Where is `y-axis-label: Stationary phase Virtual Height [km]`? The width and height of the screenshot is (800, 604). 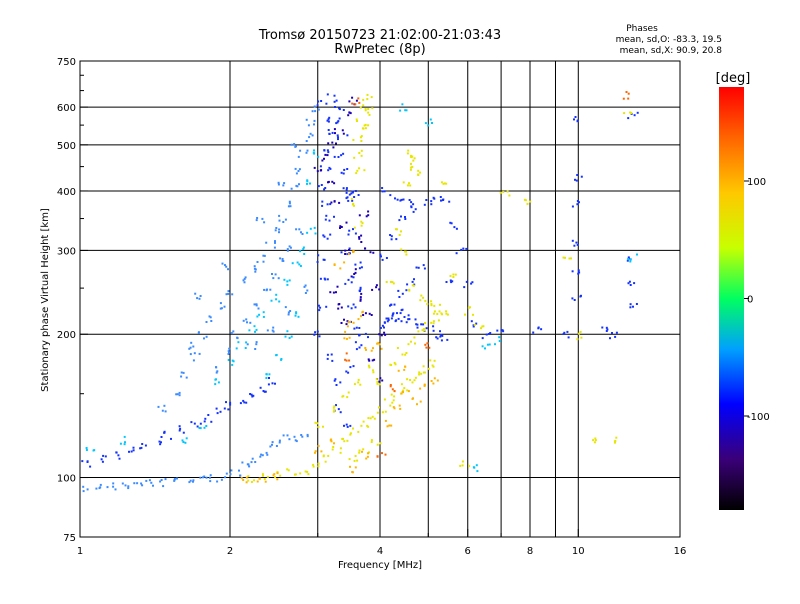 y-axis-label: Stationary phase Virtual Height [km] is located at coordinates (45, 300).